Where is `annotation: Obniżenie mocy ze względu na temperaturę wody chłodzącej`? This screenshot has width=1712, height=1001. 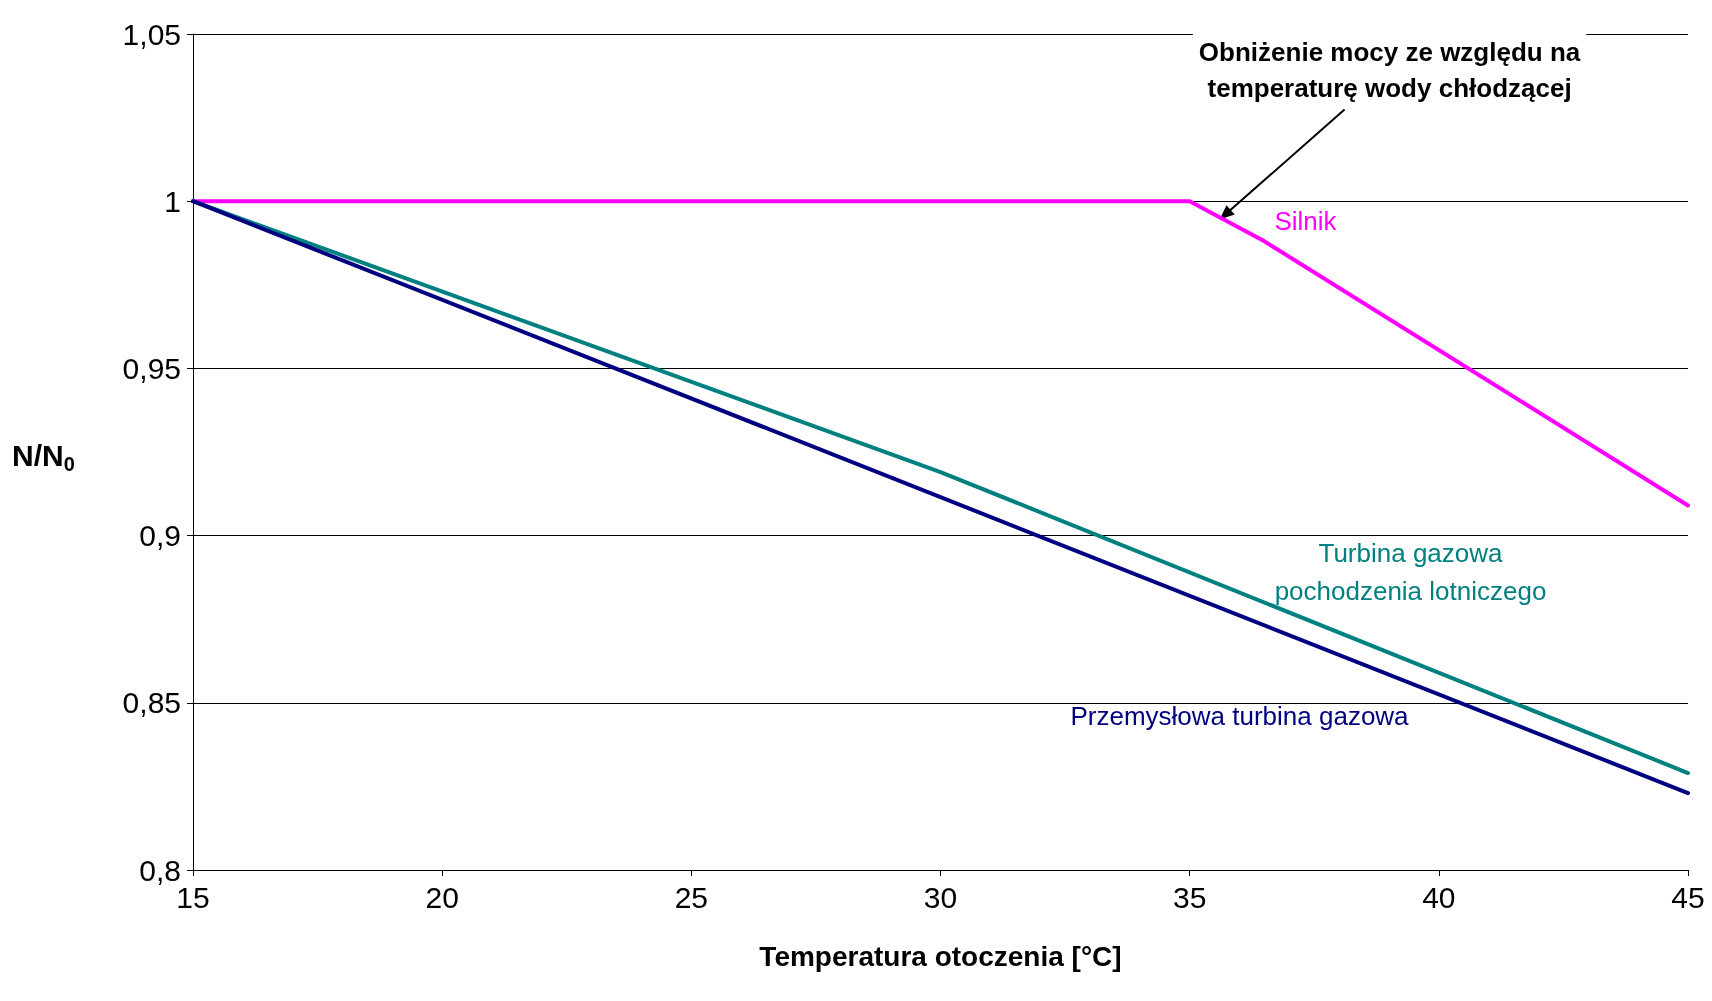
annotation: Obniżenie mocy ze względu na temperaturę wody chłodzącej is located at coordinates (1389, 69).